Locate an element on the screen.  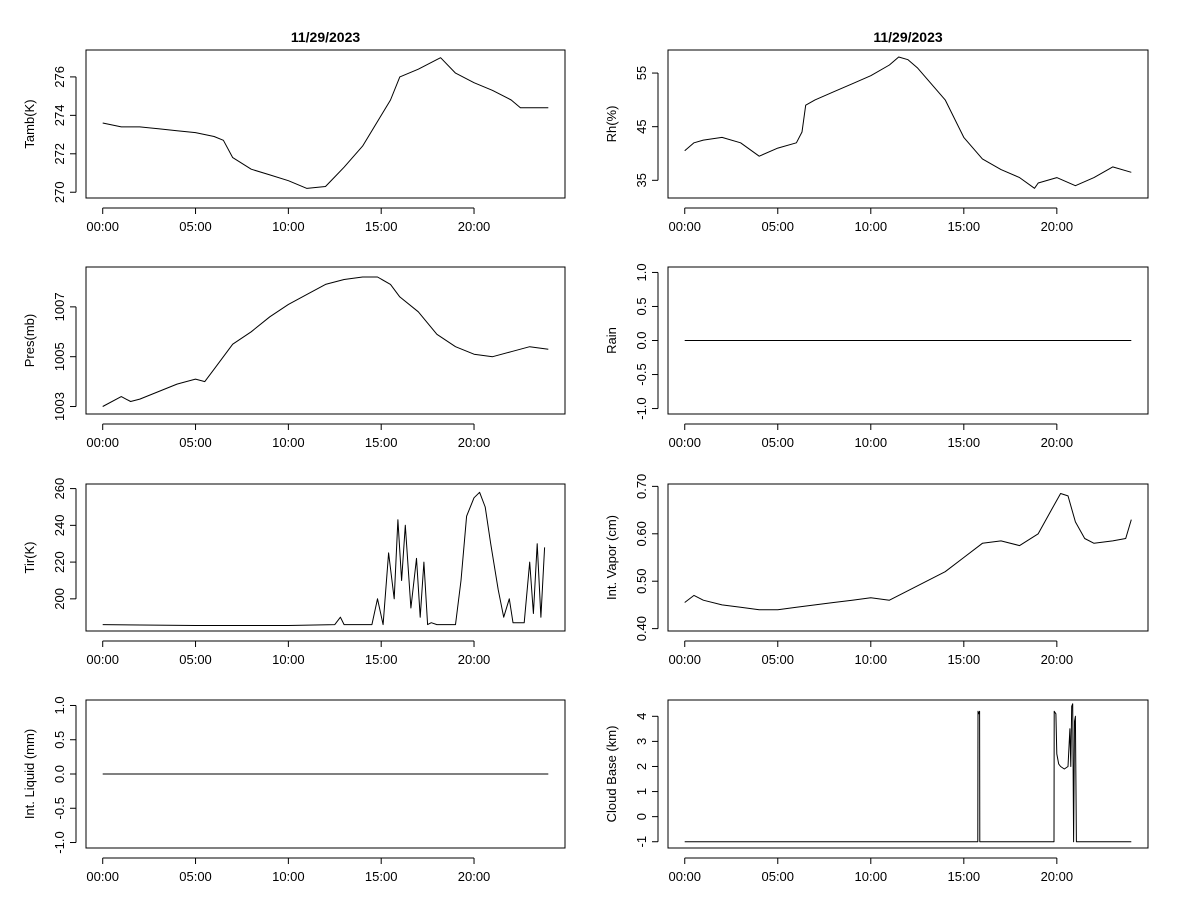
y-axis: 0.40 0.50 0.60 0.70 is located at coordinates (646, 557).